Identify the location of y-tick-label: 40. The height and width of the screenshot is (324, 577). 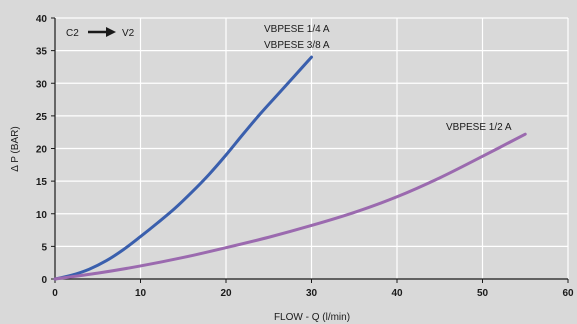
(42, 19).